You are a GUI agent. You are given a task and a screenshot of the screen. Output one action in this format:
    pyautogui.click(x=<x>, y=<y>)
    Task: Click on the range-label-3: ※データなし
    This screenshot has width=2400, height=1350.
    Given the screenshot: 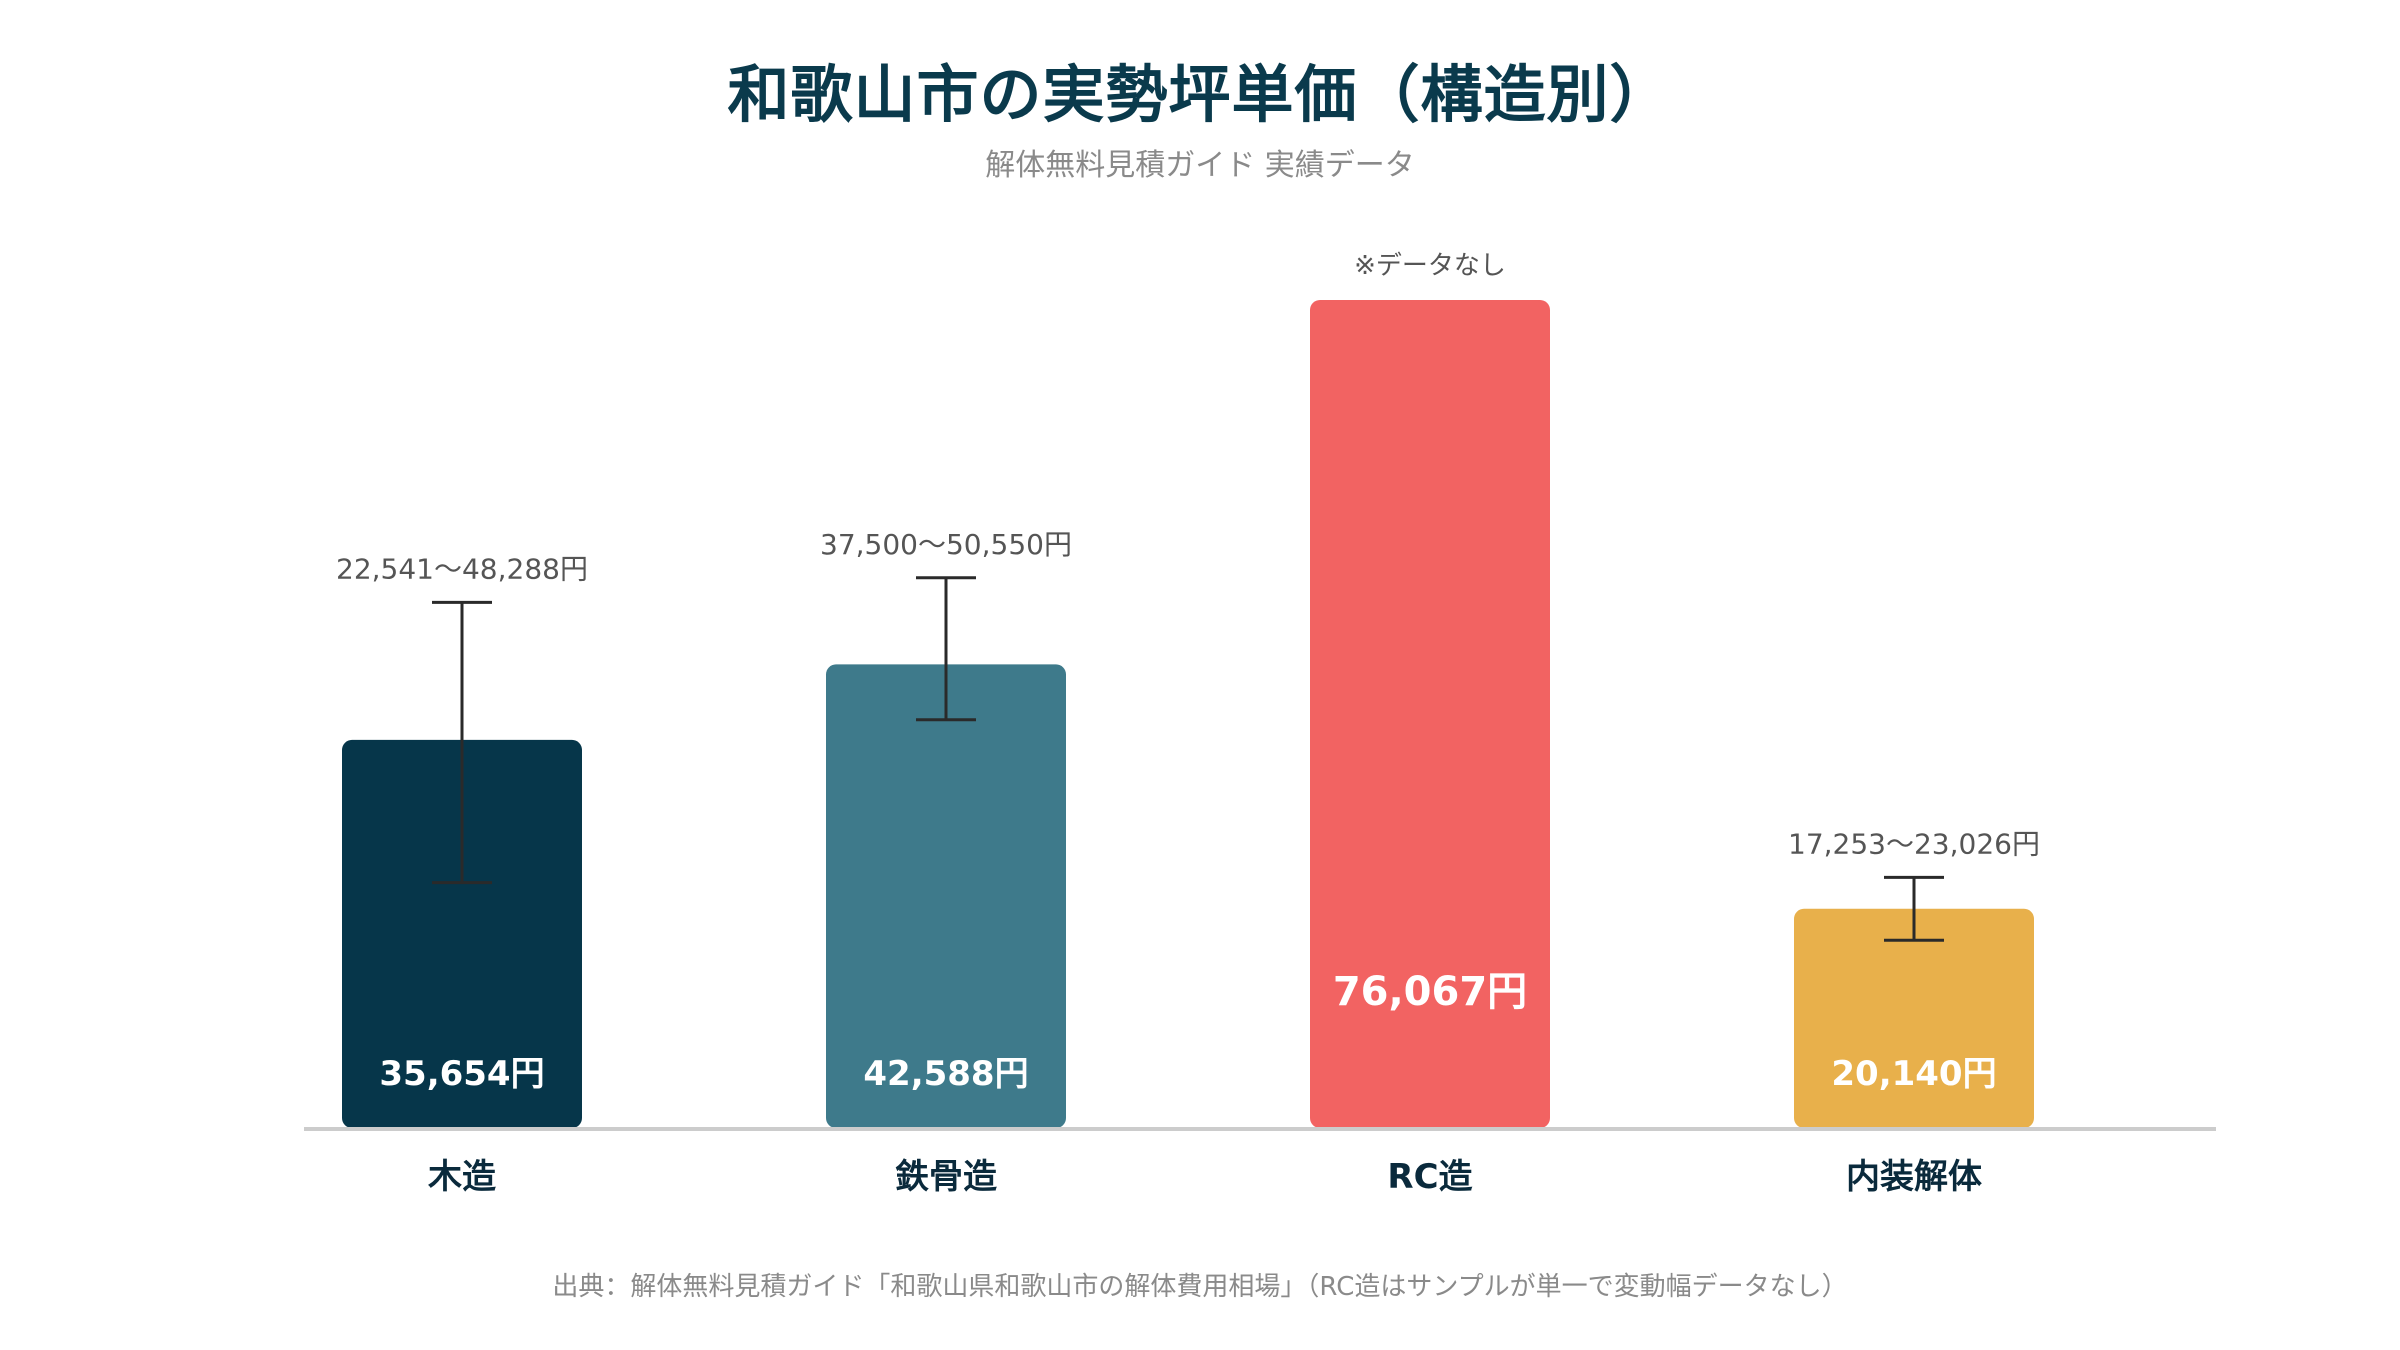 What is the action you would take?
    pyautogui.click(x=1430, y=266)
    